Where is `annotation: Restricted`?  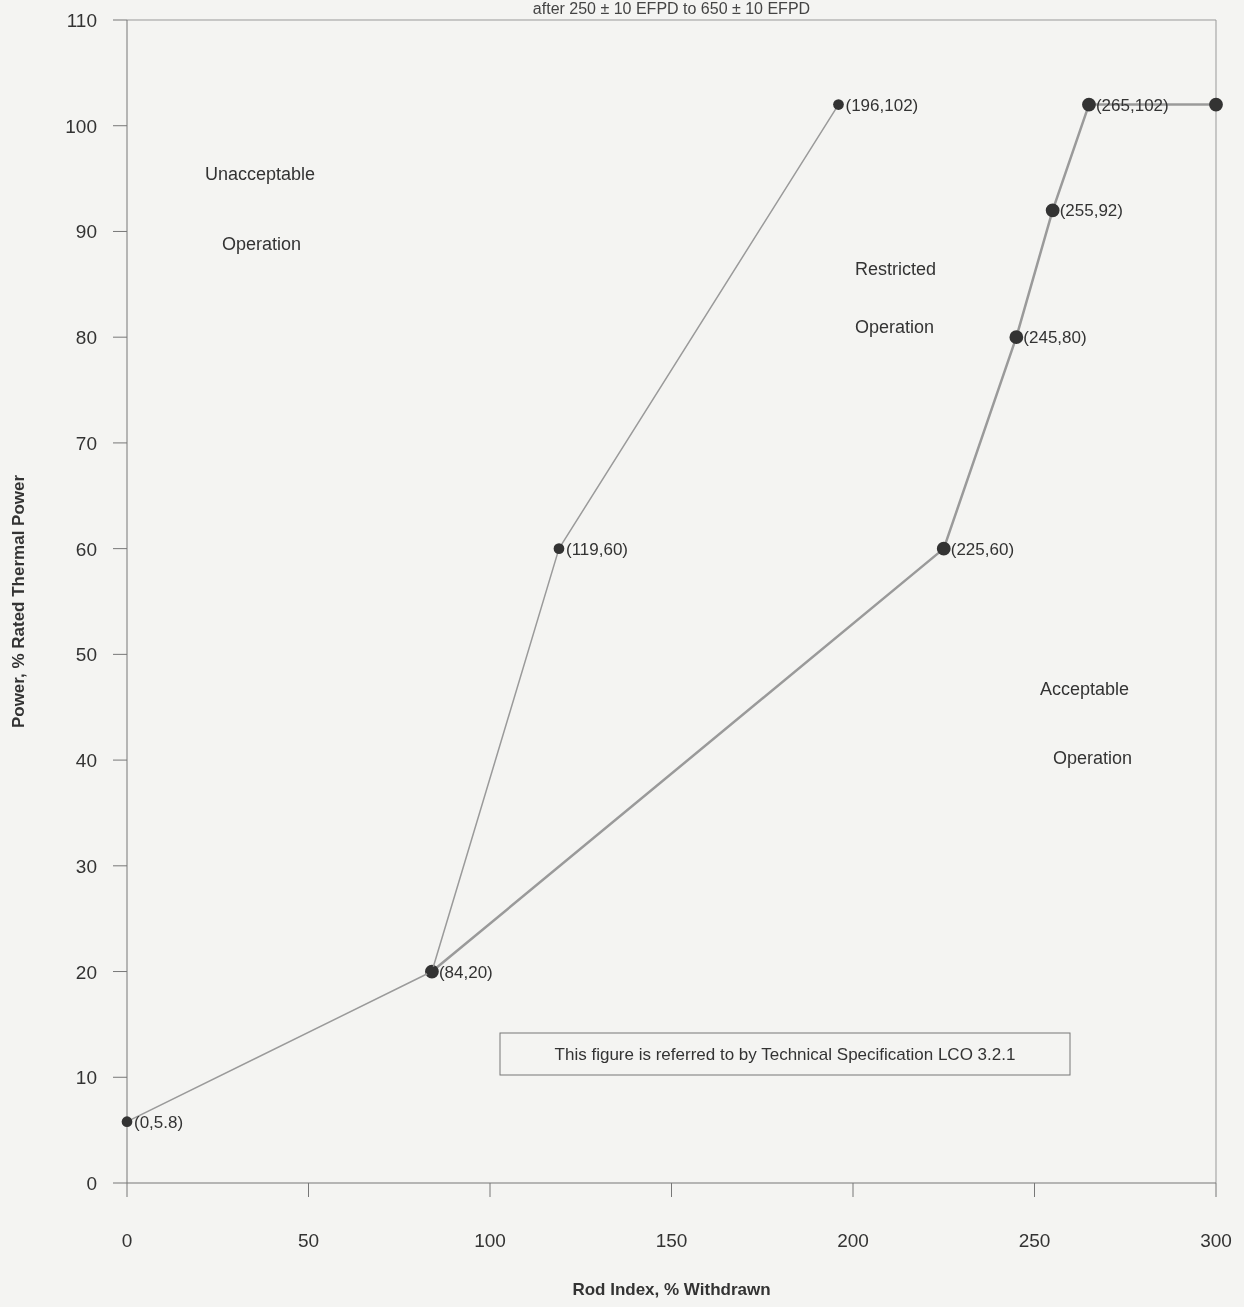
annotation: Restricted is located at coordinates (896, 269).